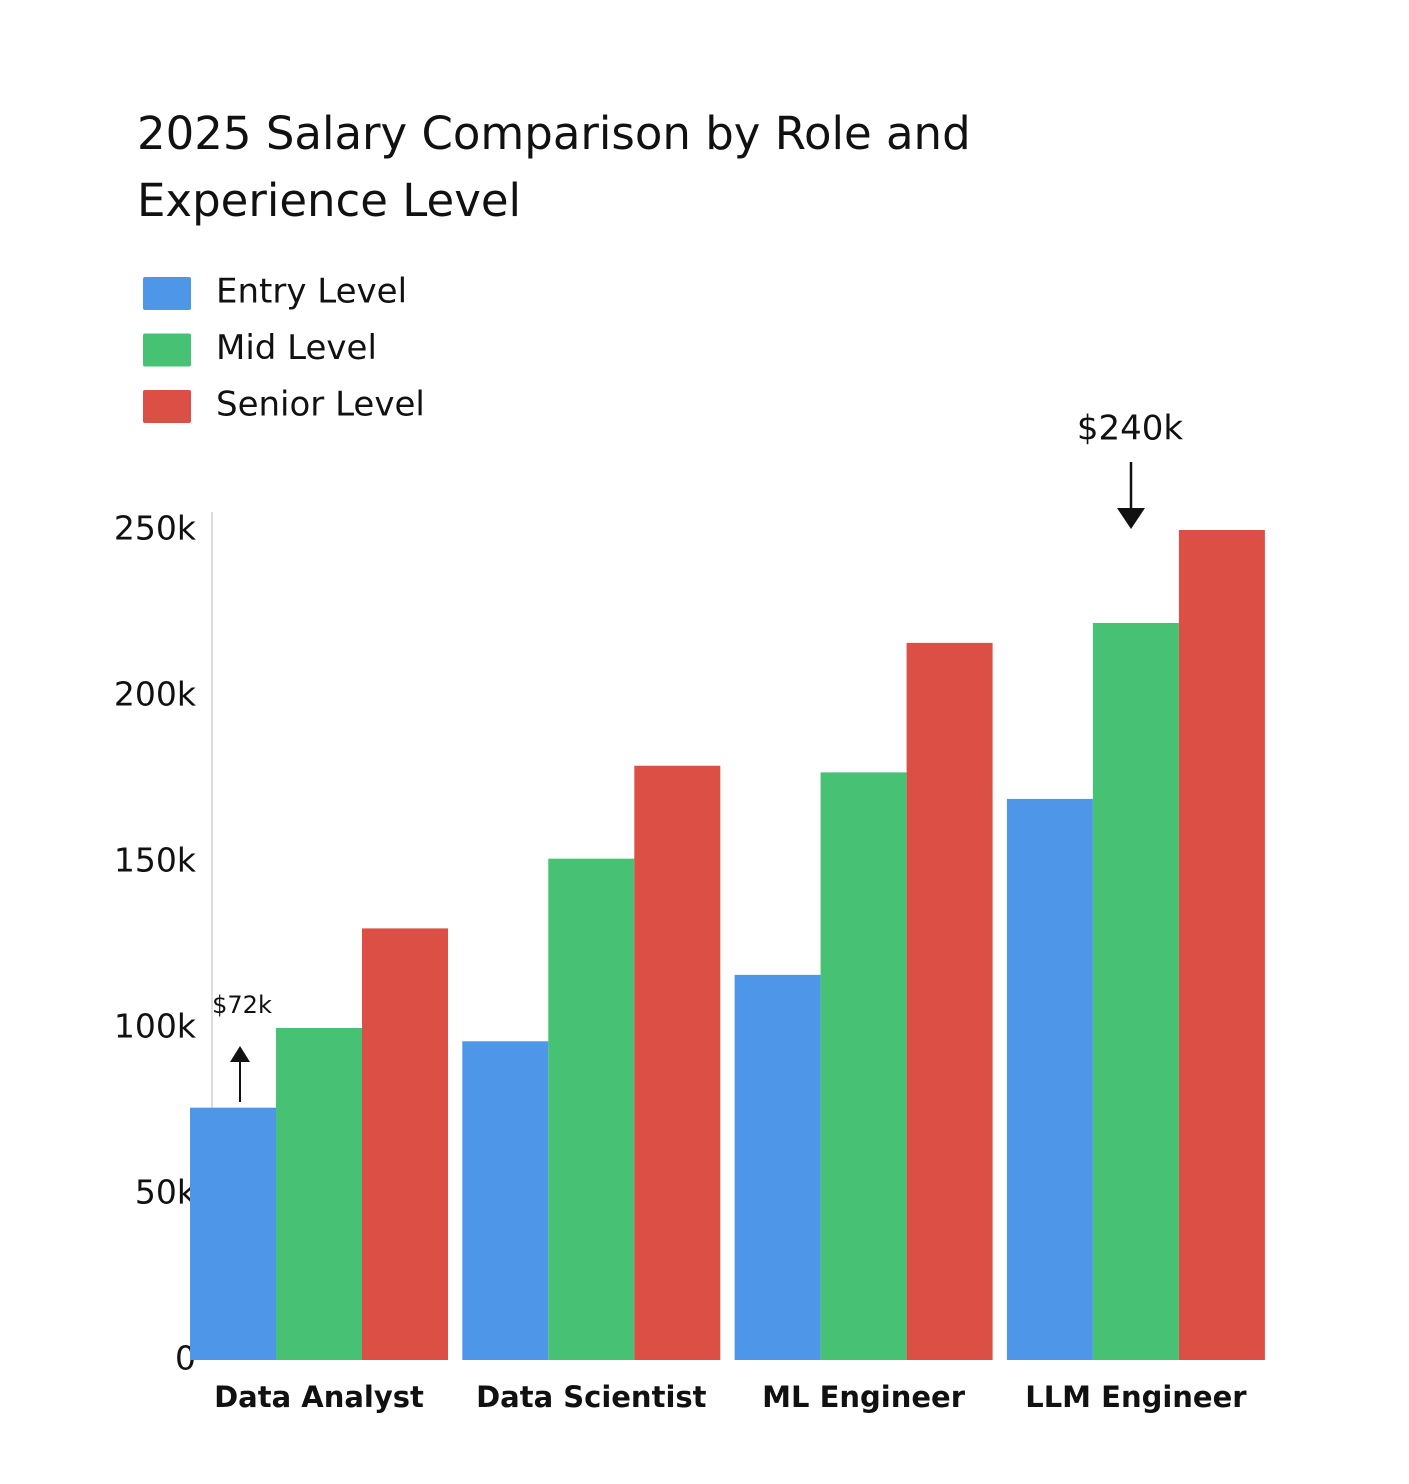 The image size is (1409, 1484). I want to click on legend-label: Mid Level, so click(296, 348).